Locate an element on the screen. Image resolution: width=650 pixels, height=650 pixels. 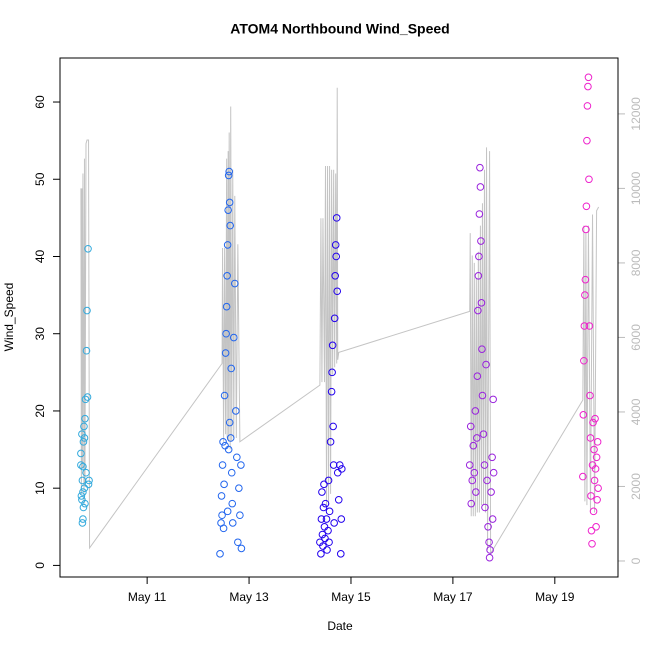
y-tick-label: 30 is located at coordinates (40, 334).